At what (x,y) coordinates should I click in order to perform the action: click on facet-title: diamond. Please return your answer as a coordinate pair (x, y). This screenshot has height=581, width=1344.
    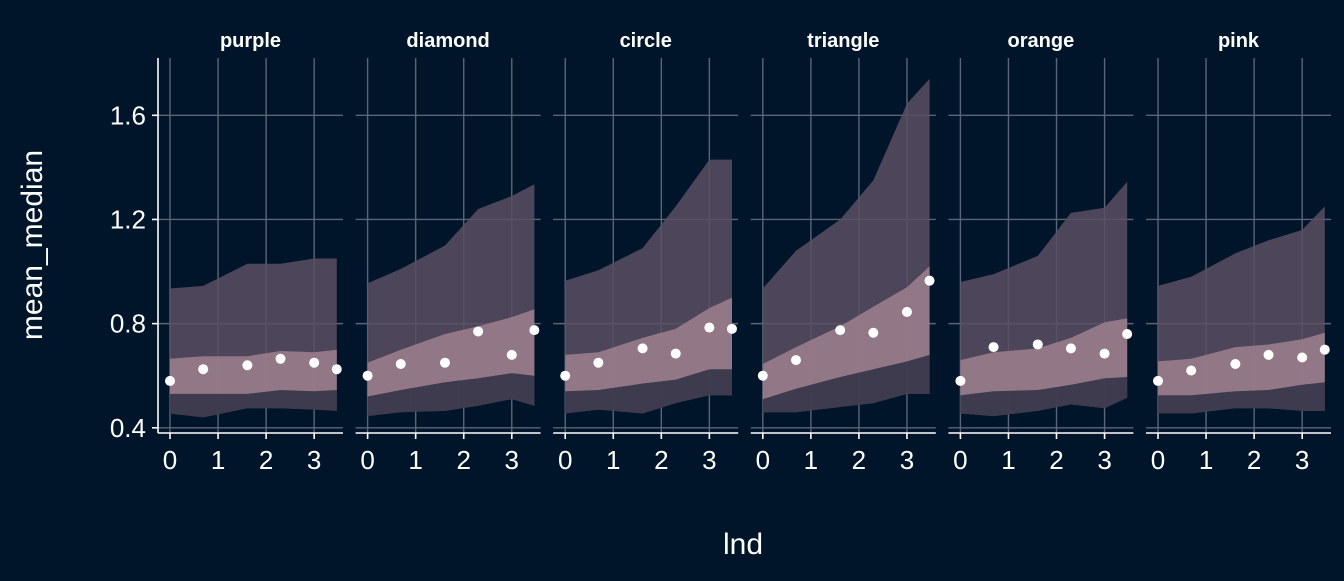
    Looking at the image, I should click on (447, 41).